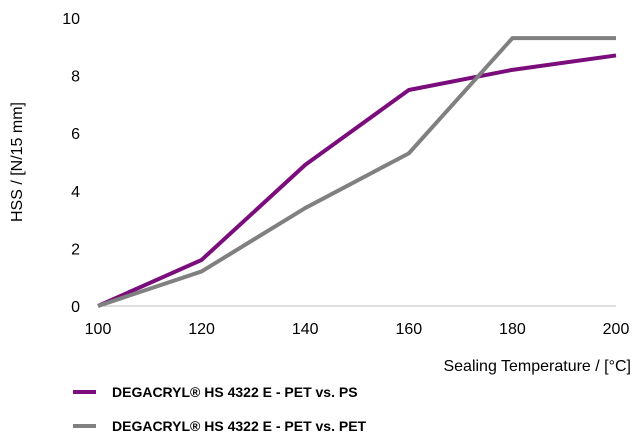 The width and height of the screenshot is (634, 435). I want to click on y-axis-title: HSS / [N/15 mm], so click(17, 162).